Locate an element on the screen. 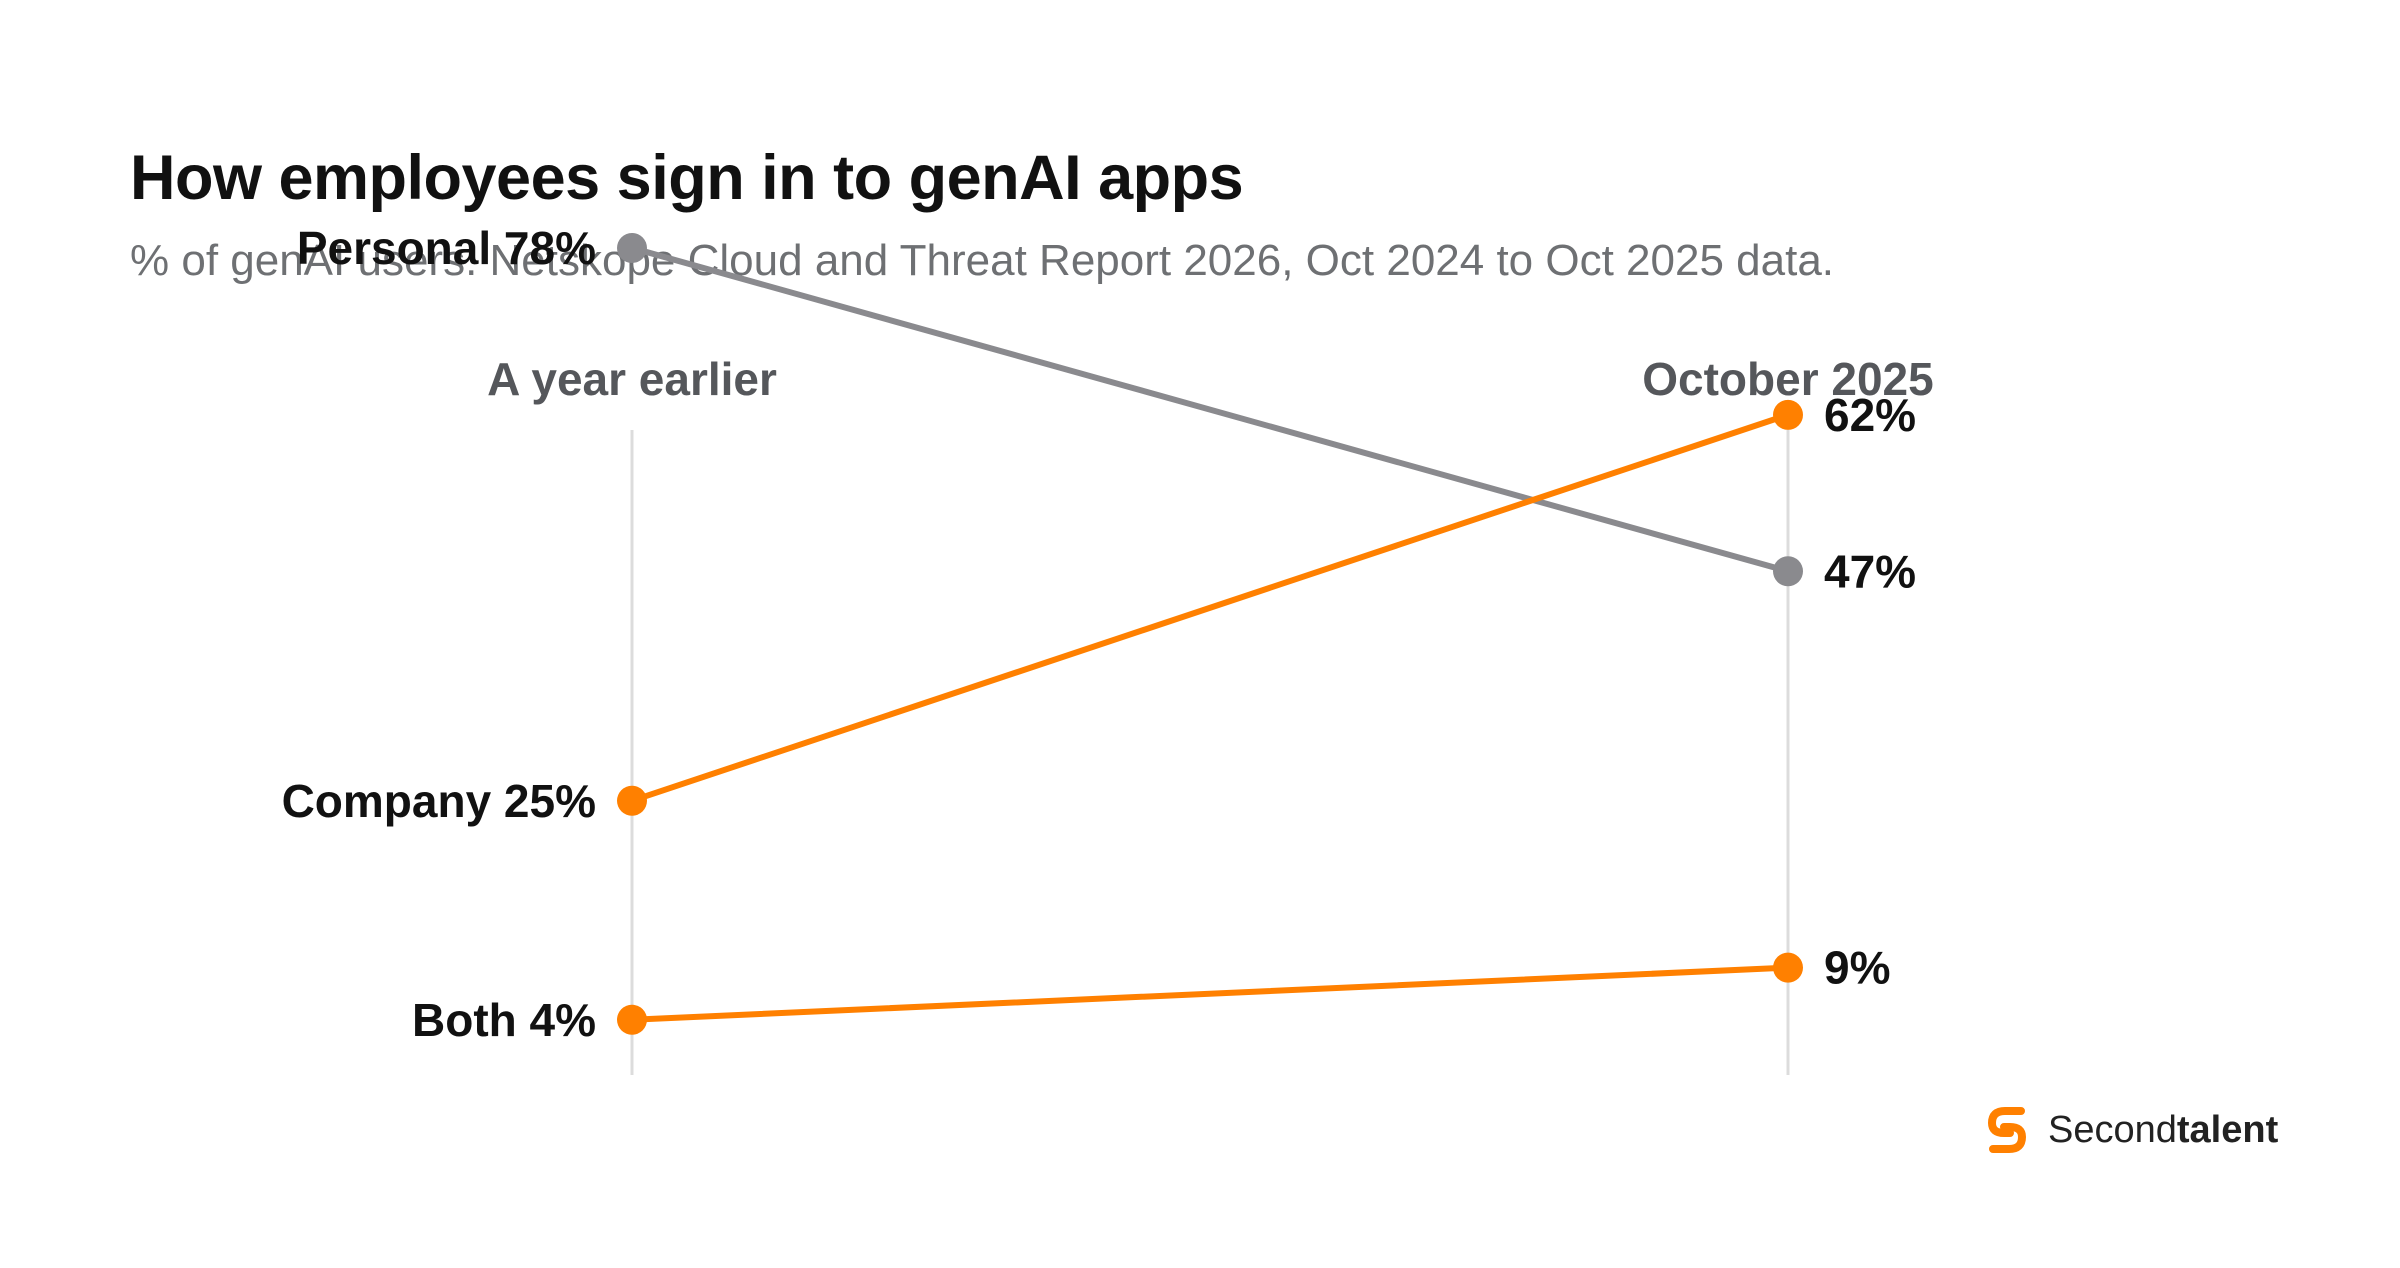 The height and width of the screenshot is (1268, 2400). brand-logo: Secondtalent is located at coordinates (2129, 1130).